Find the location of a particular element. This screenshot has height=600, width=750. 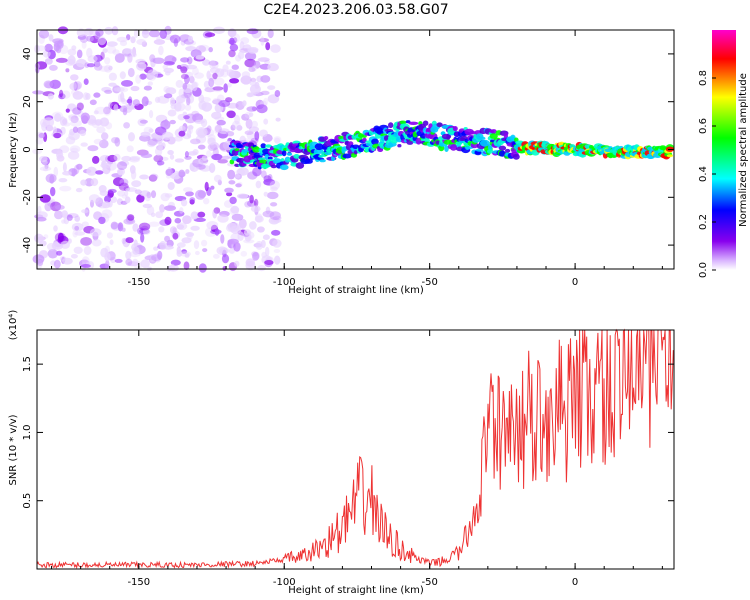

snr-x-label: Height of straight line (km) is located at coordinates (356, 590).